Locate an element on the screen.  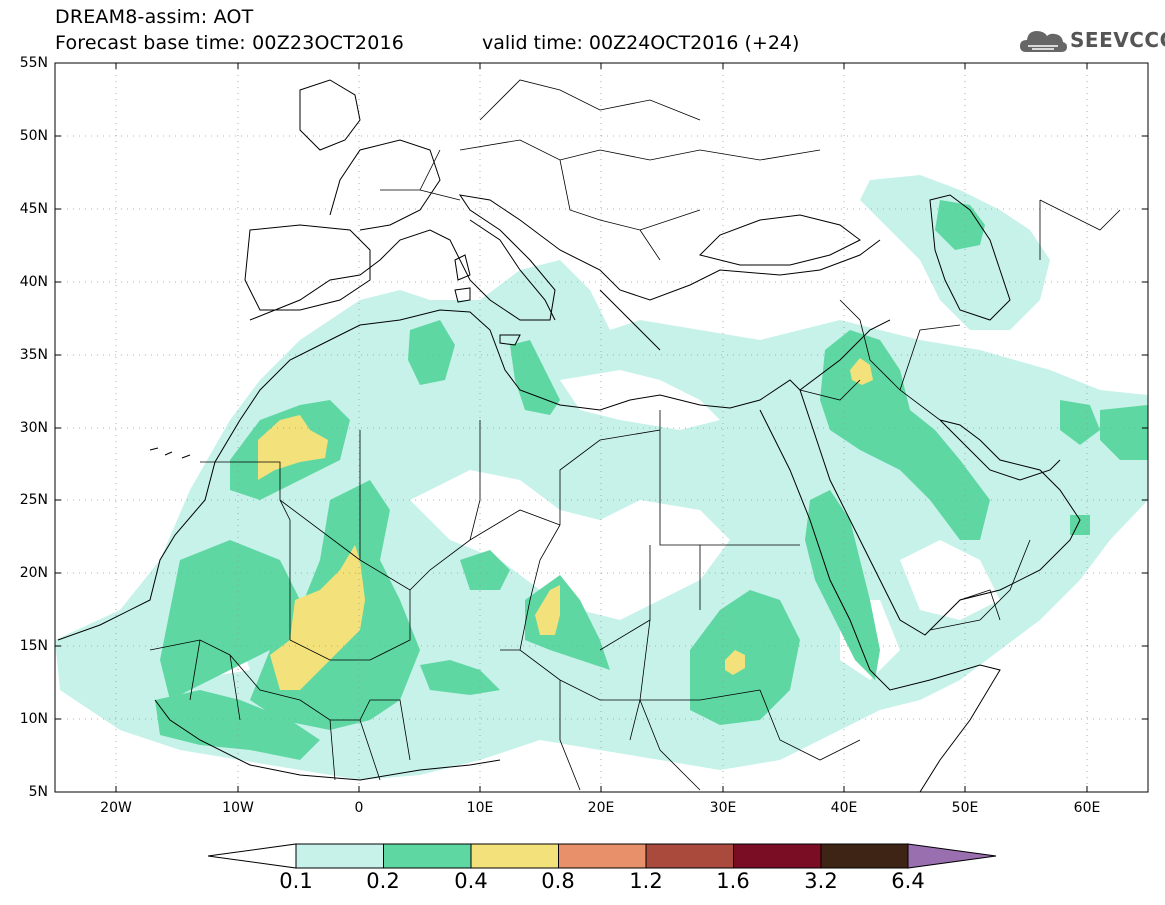
valid-time: valid time: 00Z24OCT2016 (+24) is located at coordinates (641, 43).